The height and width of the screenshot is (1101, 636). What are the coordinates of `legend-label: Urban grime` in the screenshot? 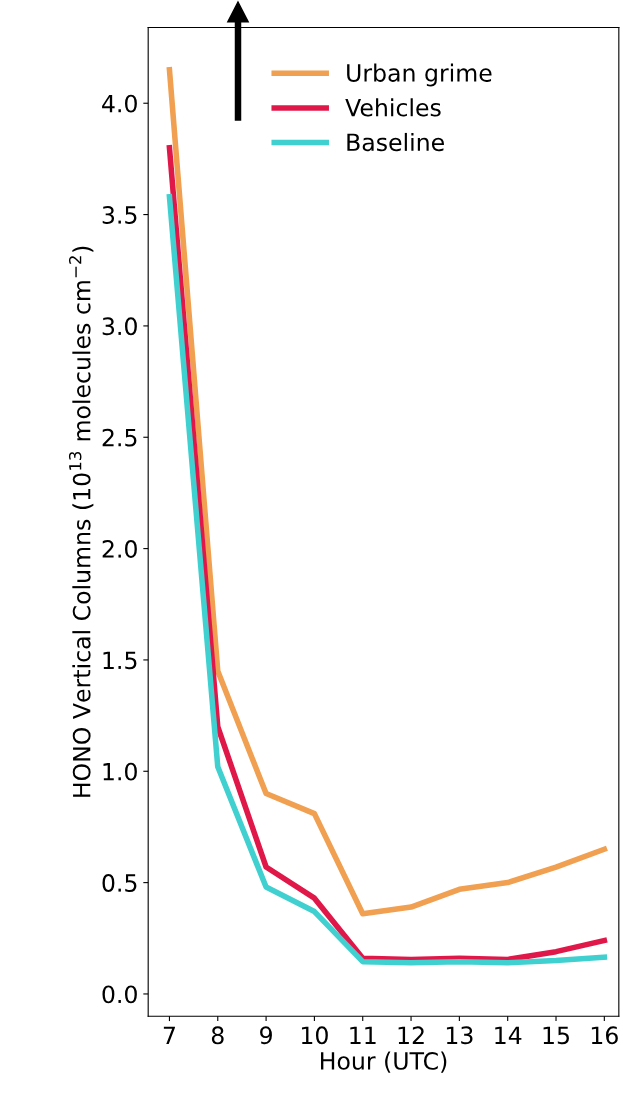 It's located at (419, 75).